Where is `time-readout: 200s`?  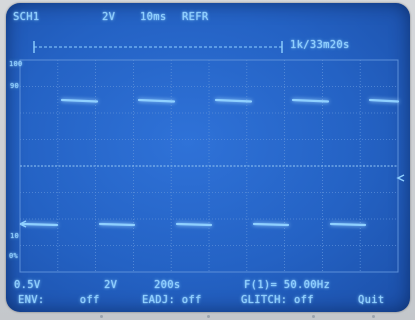
time-readout: 200s is located at coordinates (167, 285).